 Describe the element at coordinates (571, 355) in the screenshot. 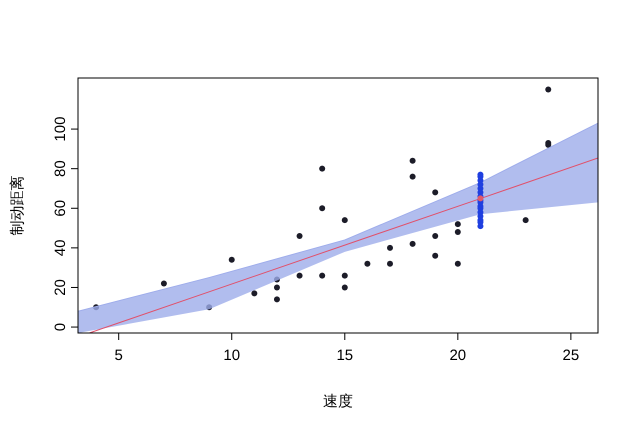

I see `x-tick-label: 25` at that location.